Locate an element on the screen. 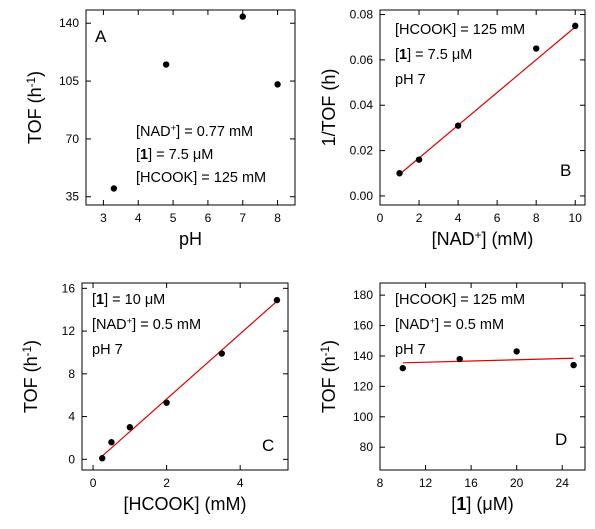 This screenshot has width=595, height=529. annotation-text: [1] = 10 μM is located at coordinates (128, 300).